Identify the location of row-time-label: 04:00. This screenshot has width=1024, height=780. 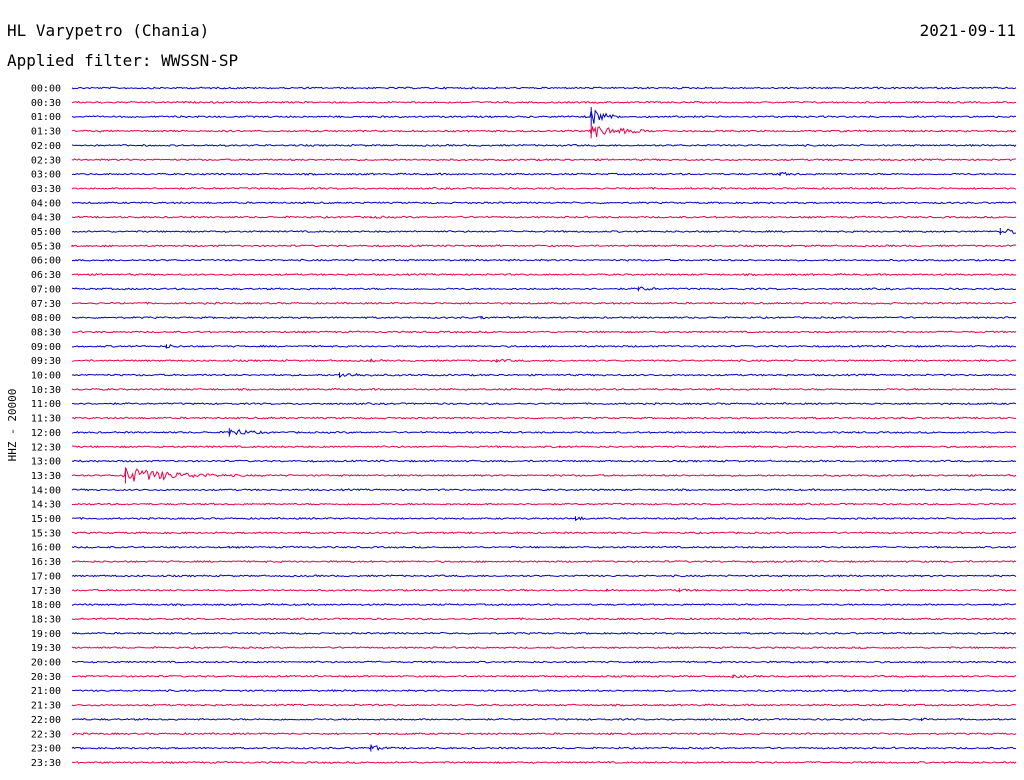
(46, 203).